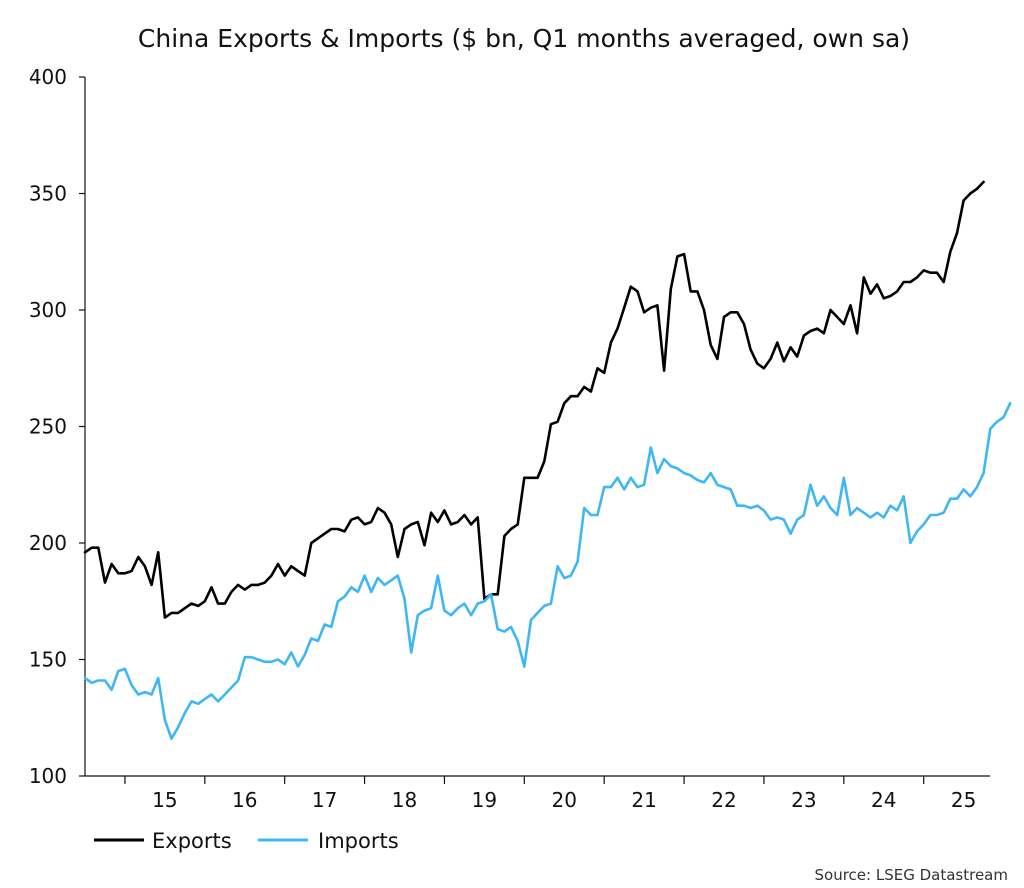 Image resolution: width=1024 pixels, height=888 pixels. I want to click on legend-label-exports: Exports, so click(192, 841).